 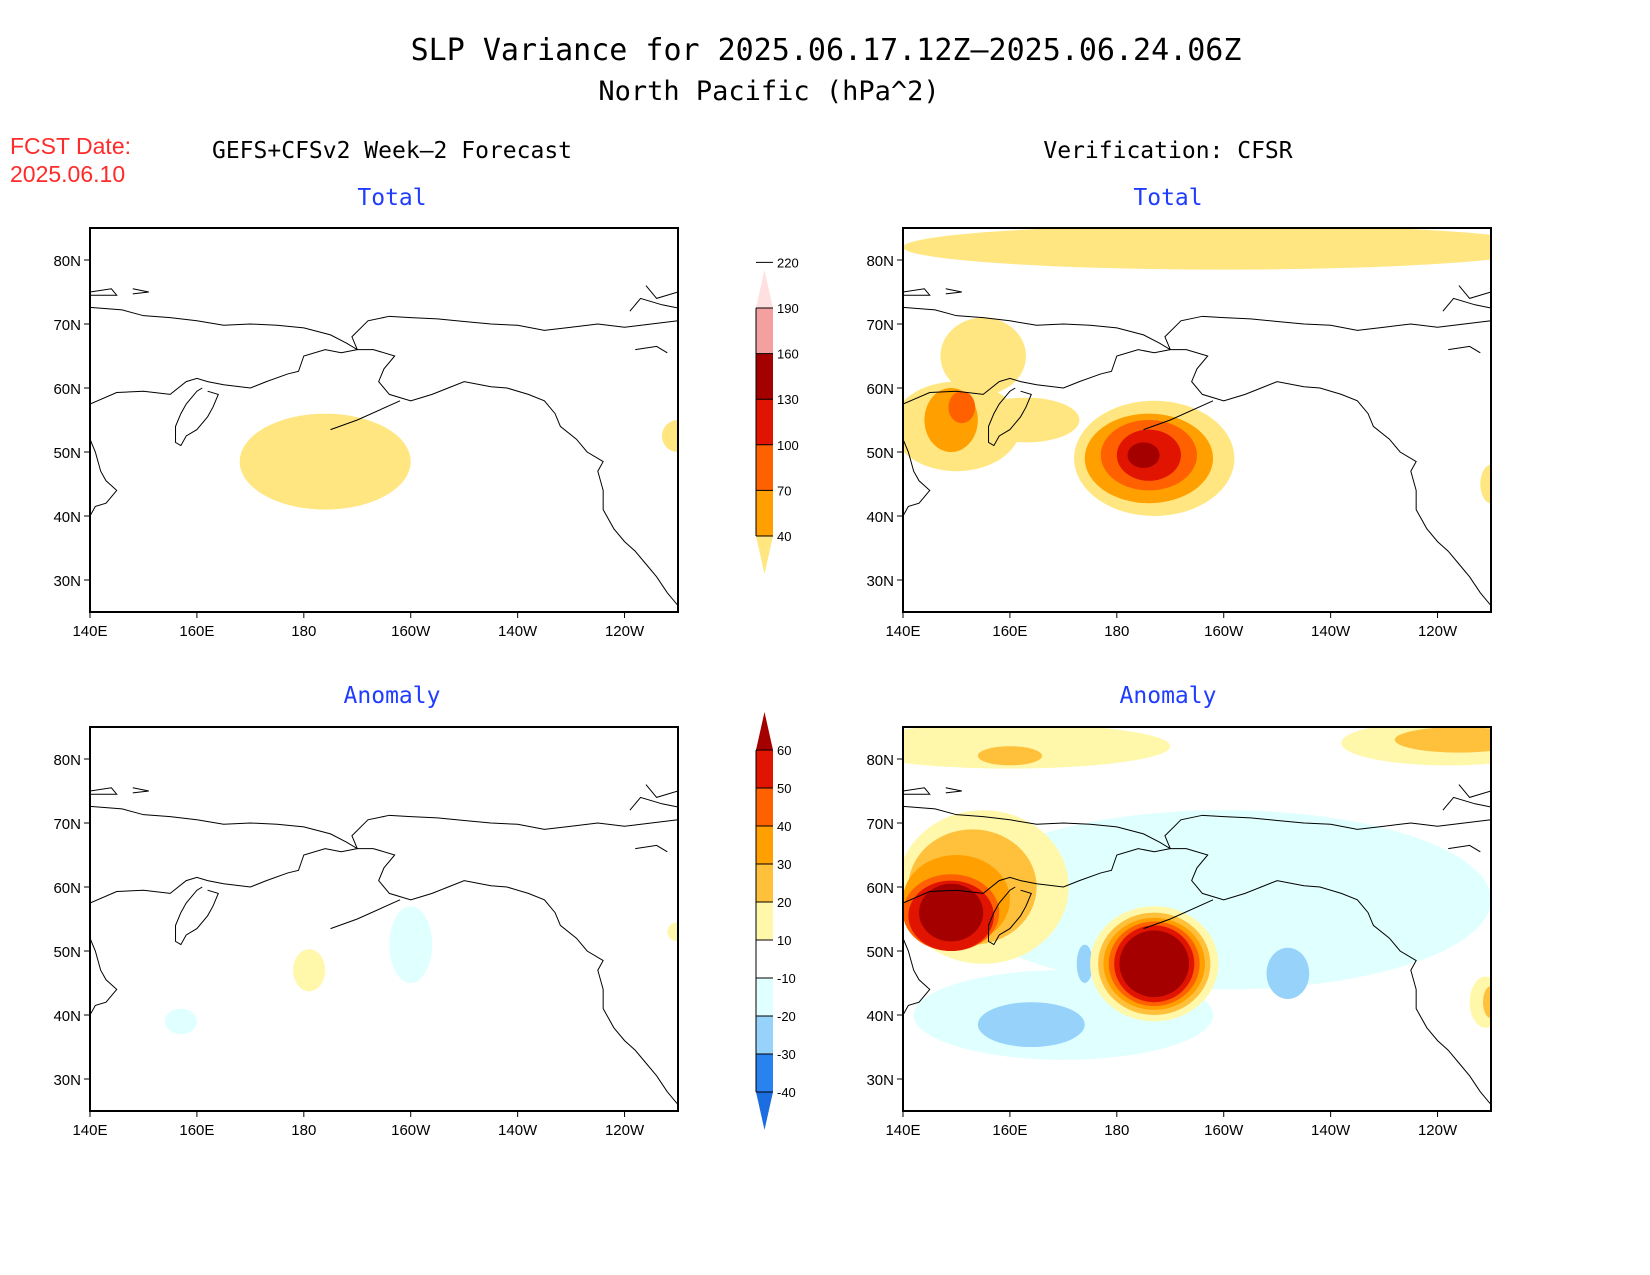 I want to click on colorbar-label: 30, so click(x=784, y=864).